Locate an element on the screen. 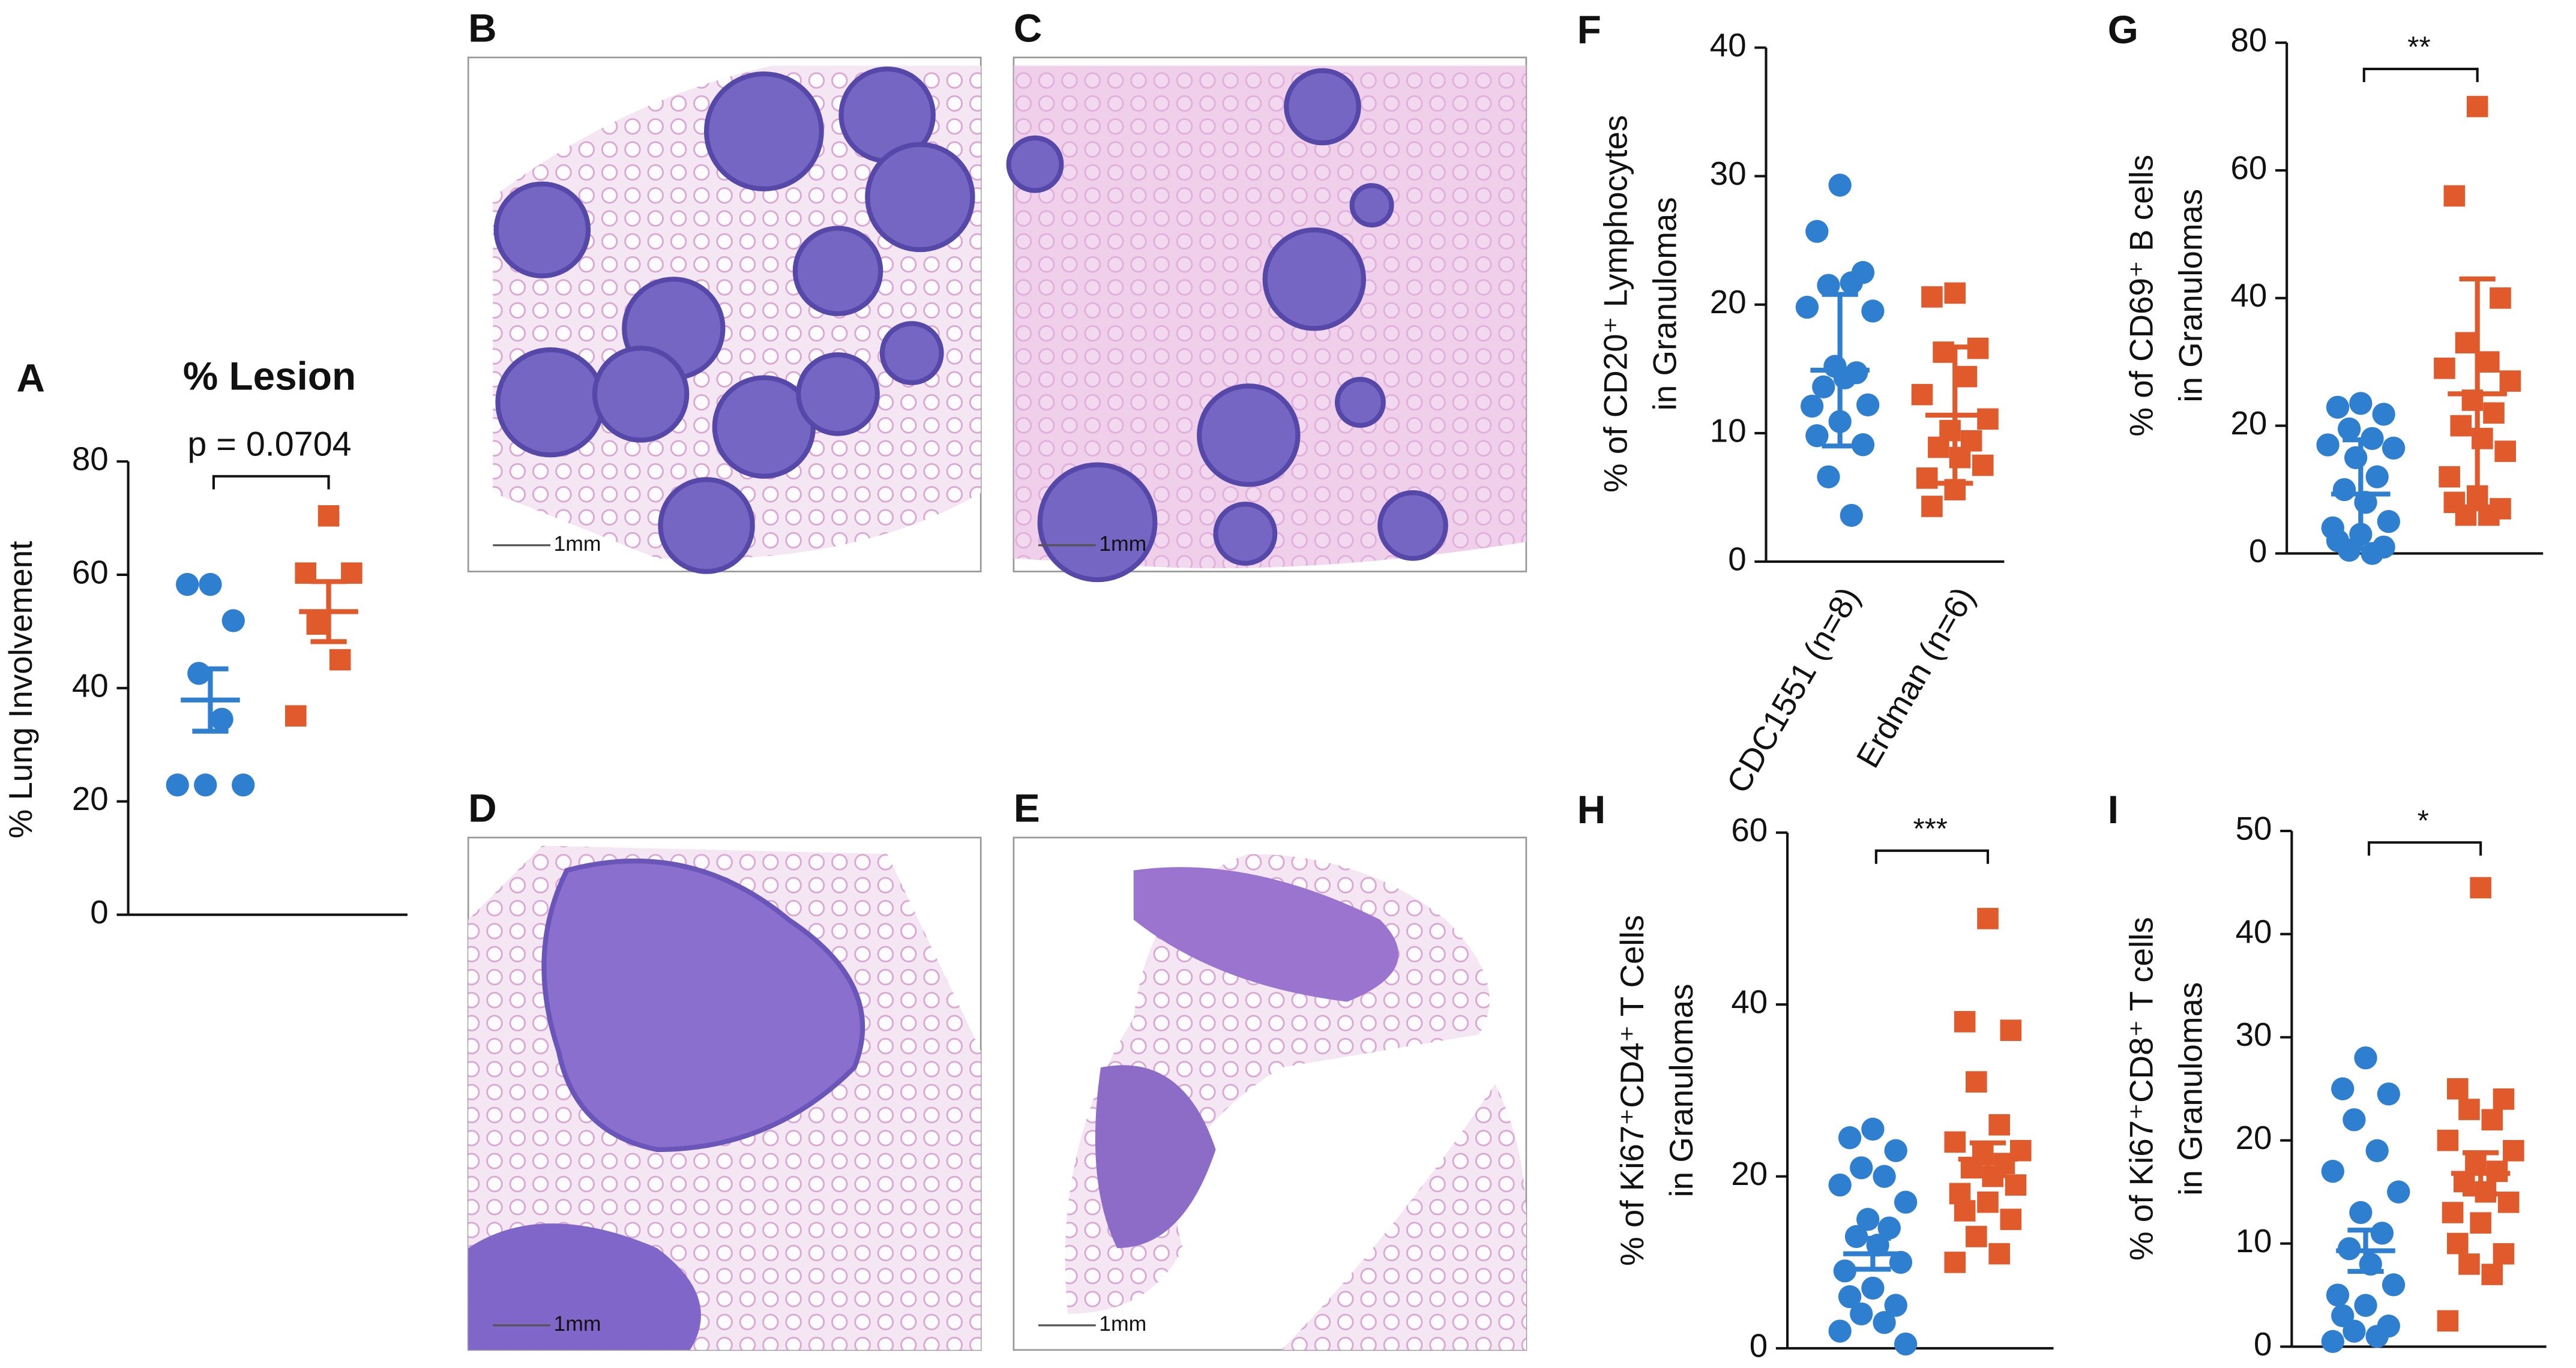 The height and width of the screenshot is (1368, 2576). y-tick-label: 60 is located at coordinates (90, 571).